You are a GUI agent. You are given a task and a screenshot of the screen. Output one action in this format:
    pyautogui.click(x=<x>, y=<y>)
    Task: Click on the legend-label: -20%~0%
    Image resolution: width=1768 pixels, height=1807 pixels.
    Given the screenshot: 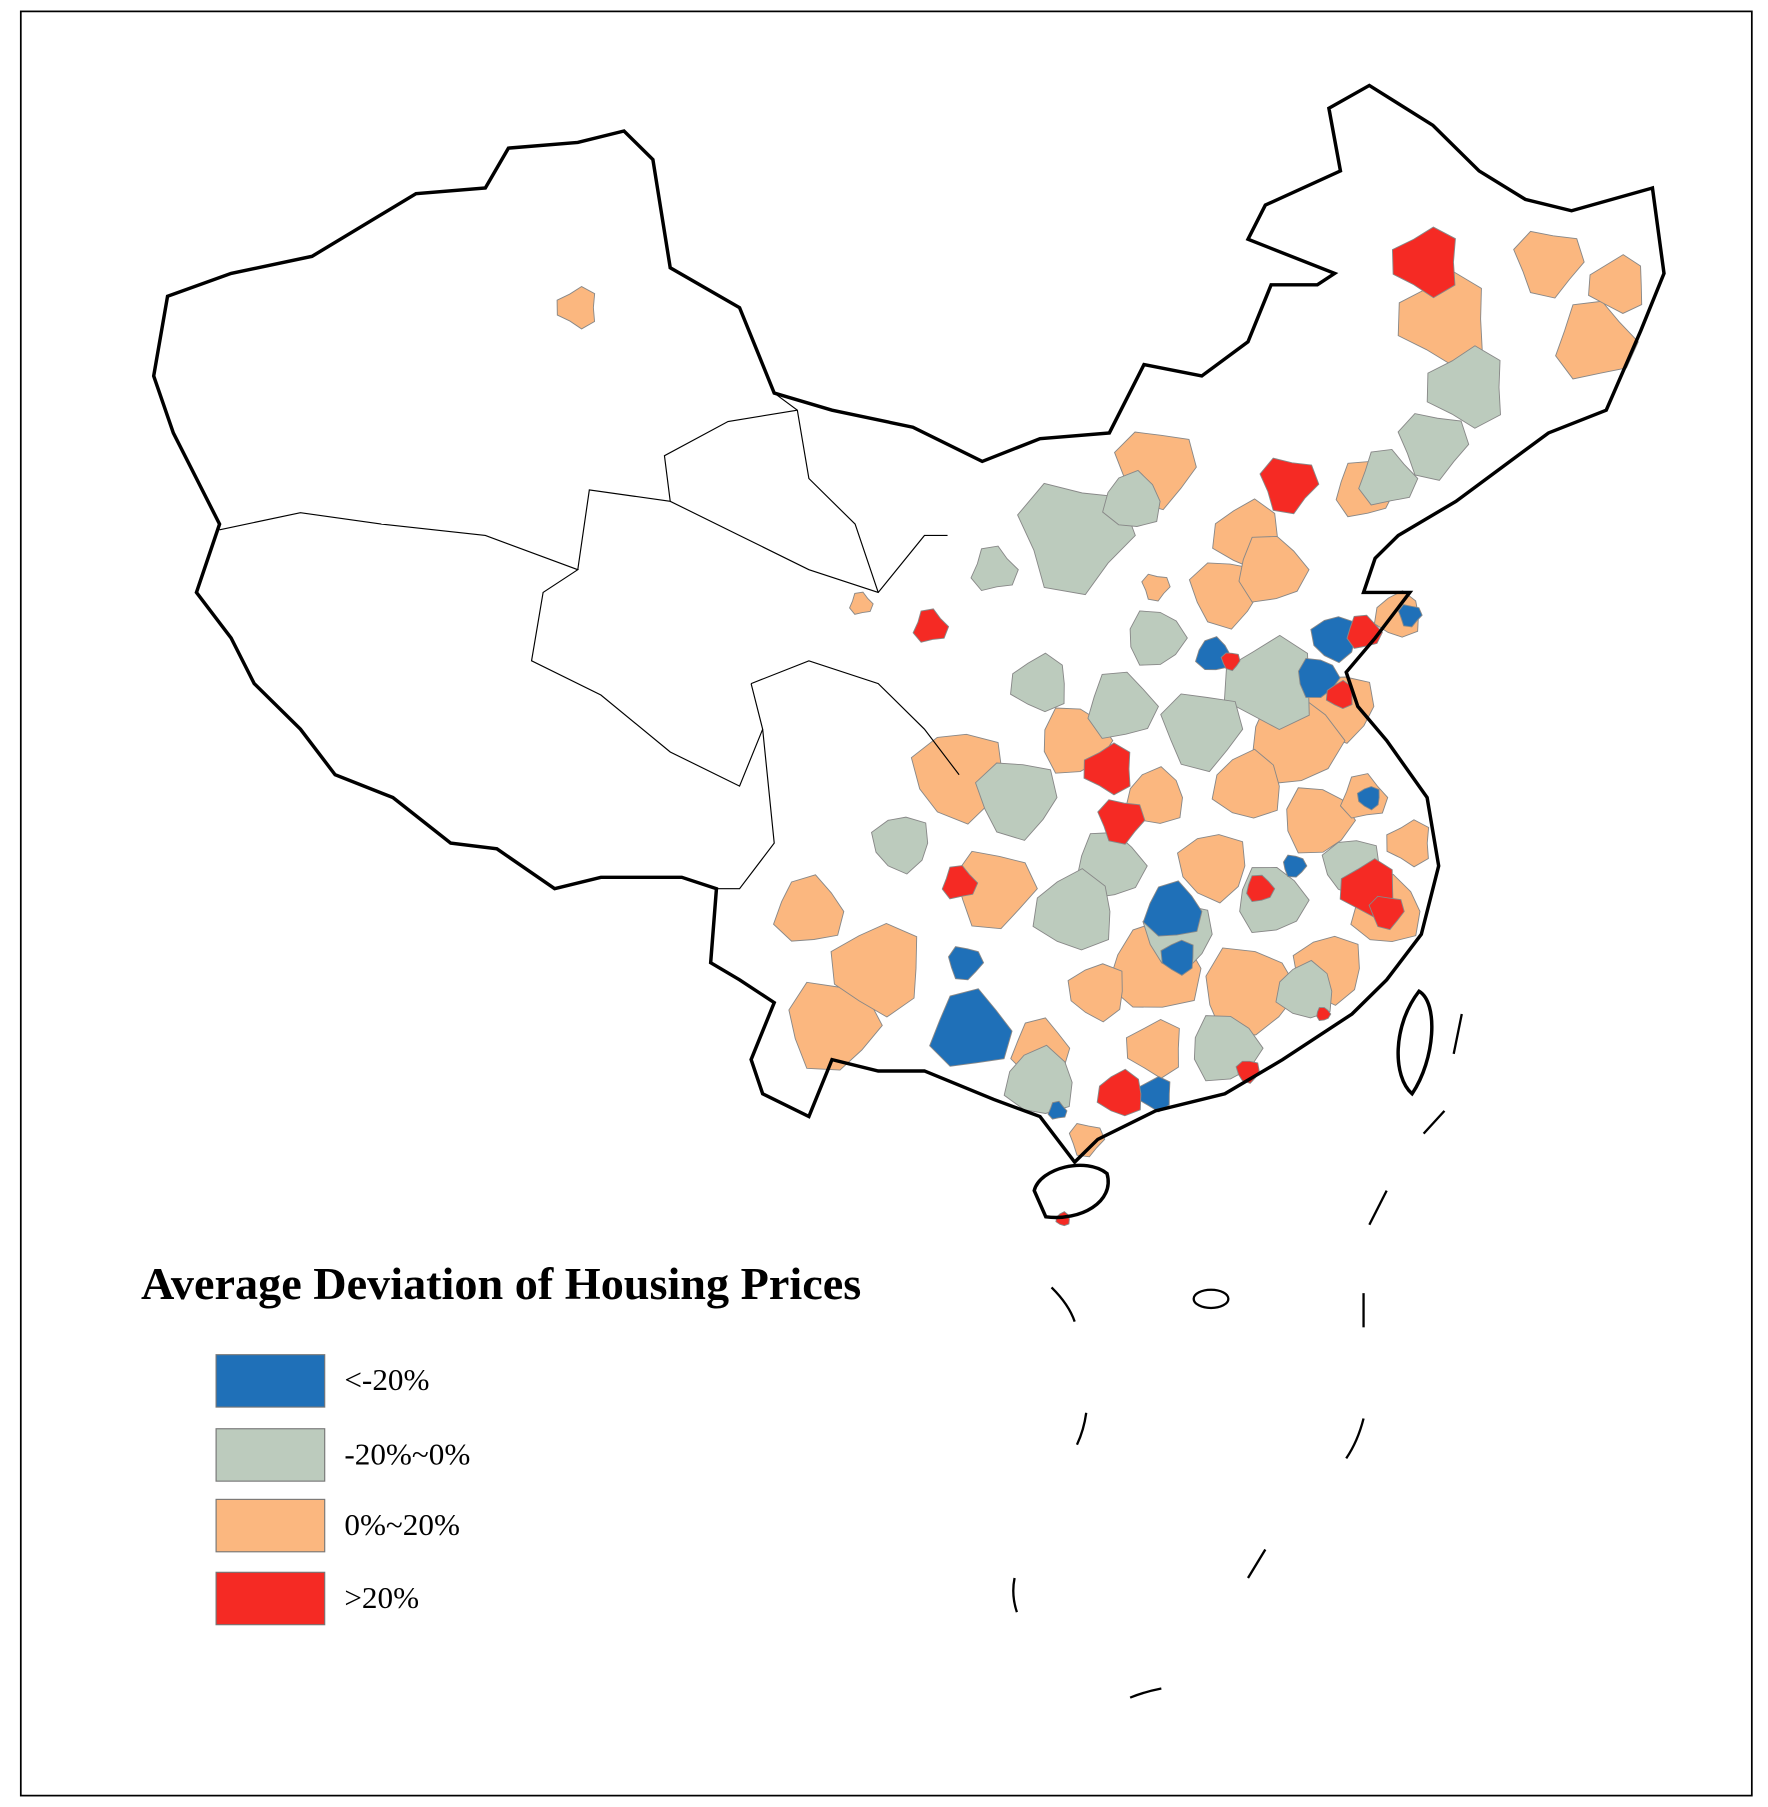 What is the action you would take?
    pyautogui.click(x=407, y=1453)
    